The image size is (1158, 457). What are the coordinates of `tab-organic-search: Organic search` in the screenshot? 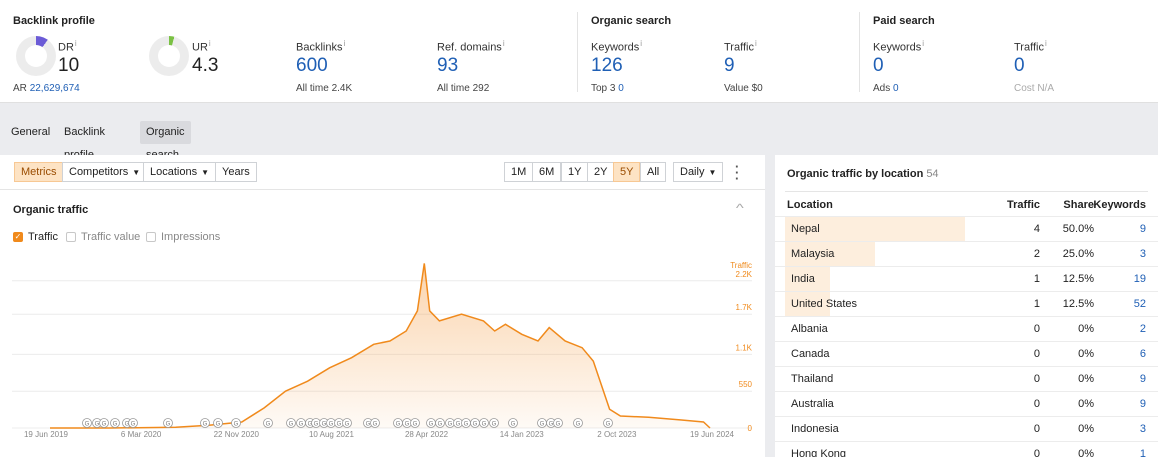 It's located at (165, 141).